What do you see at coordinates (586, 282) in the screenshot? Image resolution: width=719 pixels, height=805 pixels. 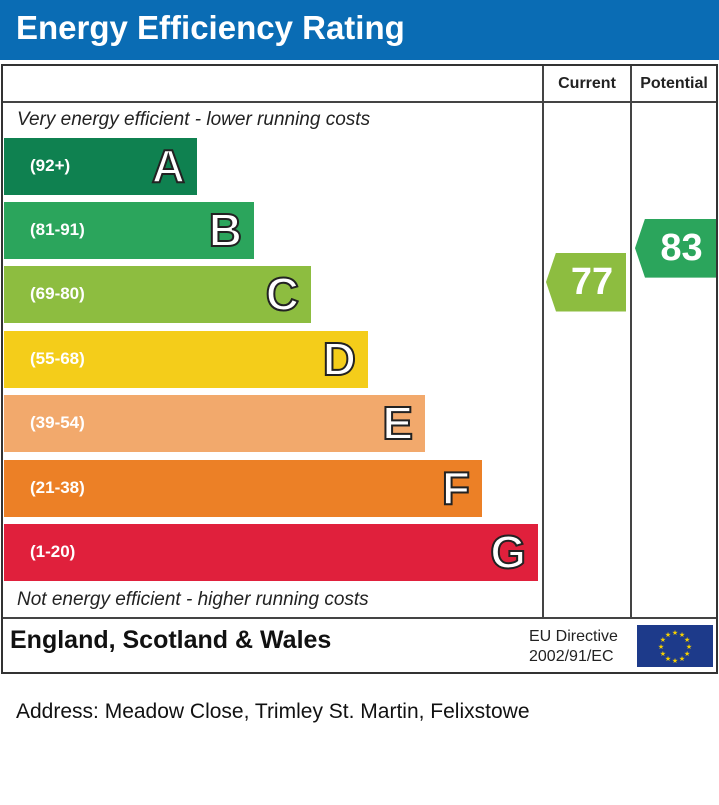 I see `current-rating-arrow: 77` at bounding box center [586, 282].